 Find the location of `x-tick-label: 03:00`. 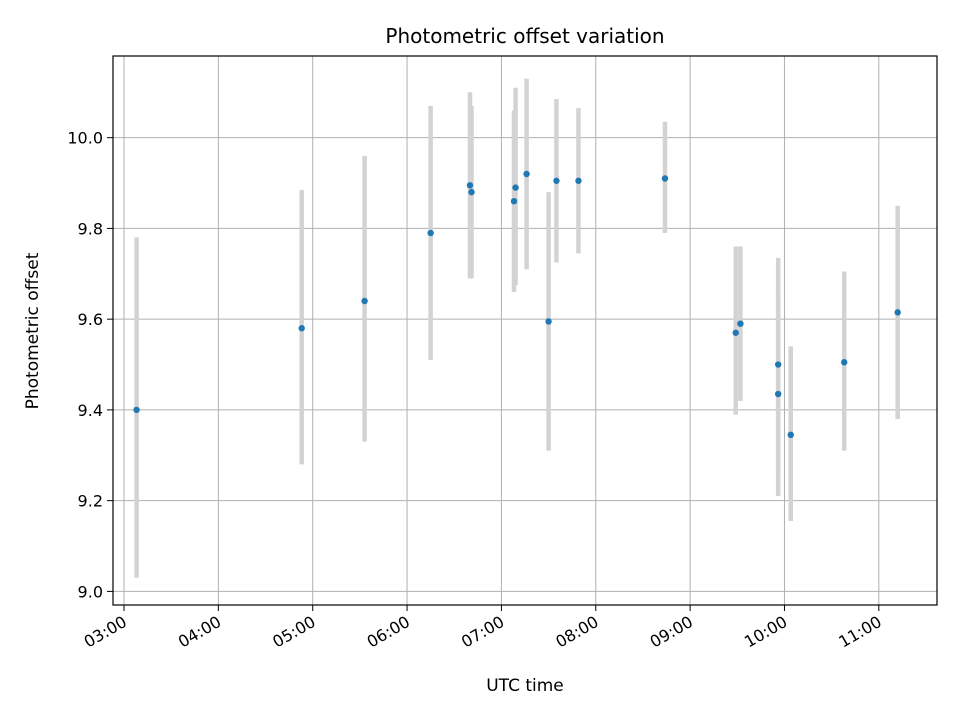

x-tick-label: 03:00 is located at coordinates (105, 632).